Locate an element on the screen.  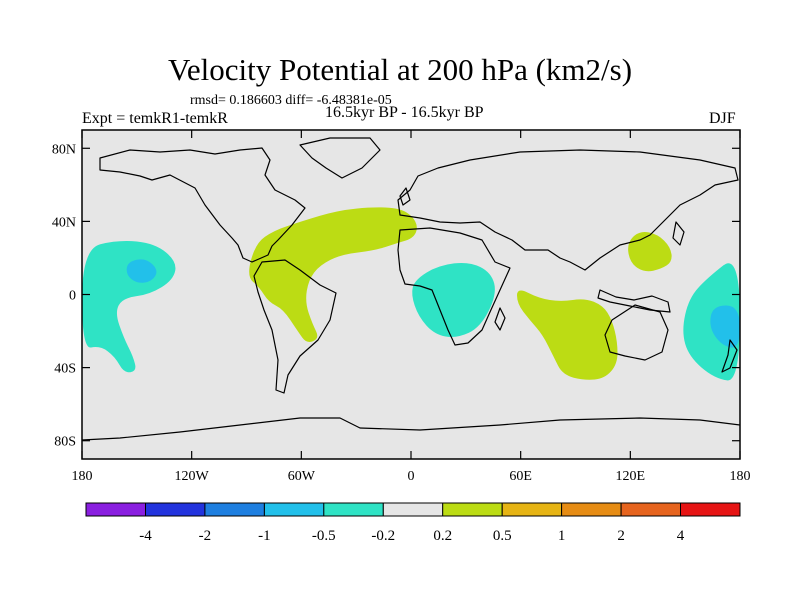
colorbar-label: -4 is located at coordinates (145, 536).